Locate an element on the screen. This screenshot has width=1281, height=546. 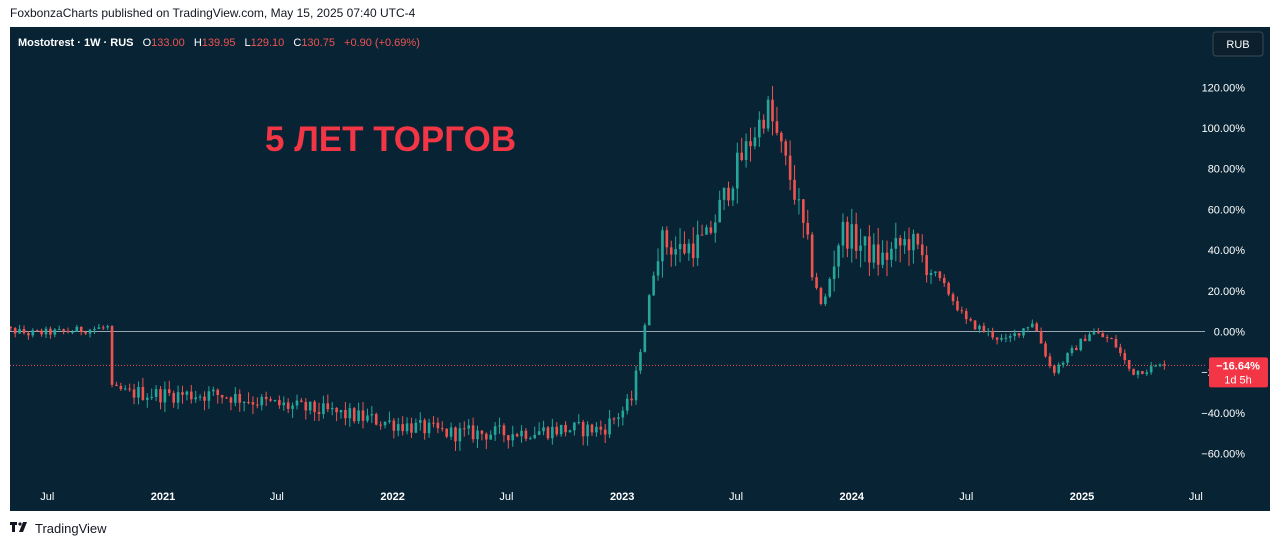
legend-close-label: C is located at coordinates (297, 43).